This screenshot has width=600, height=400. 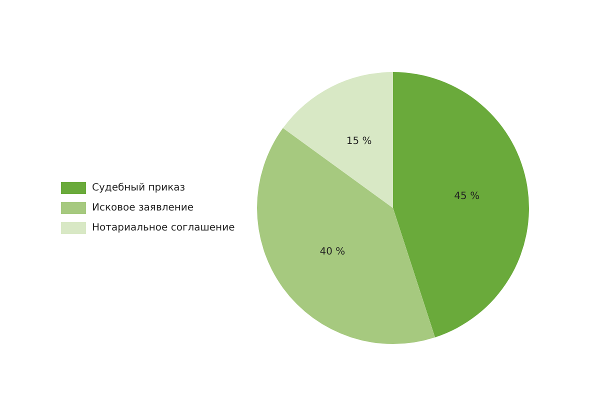 I want to click on data-label: 40 %, so click(x=333, y=252).